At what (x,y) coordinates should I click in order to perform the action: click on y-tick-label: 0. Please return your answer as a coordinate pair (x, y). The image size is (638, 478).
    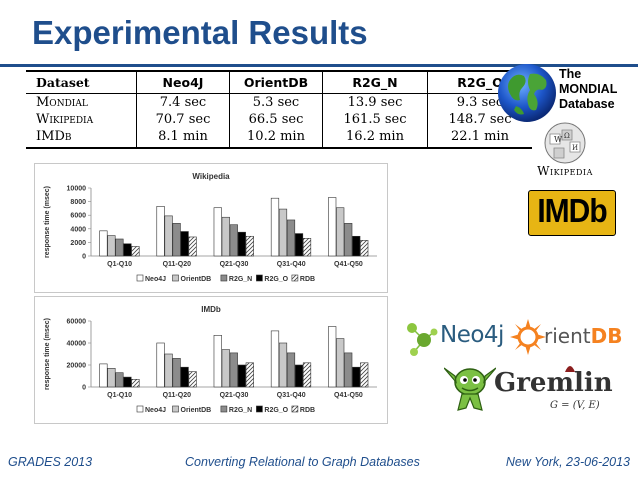
    Looking at the image, I should click on (84, 257).